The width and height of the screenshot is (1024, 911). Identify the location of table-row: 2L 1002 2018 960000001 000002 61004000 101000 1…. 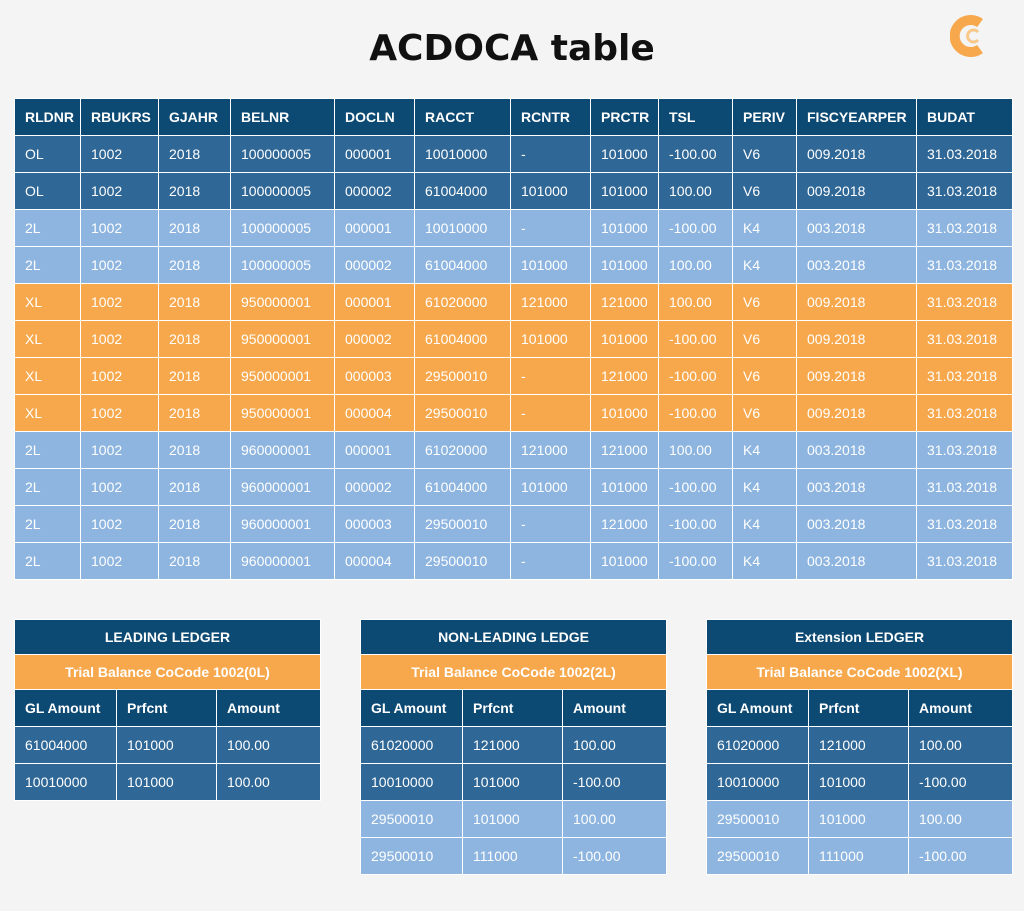
(513, 487).